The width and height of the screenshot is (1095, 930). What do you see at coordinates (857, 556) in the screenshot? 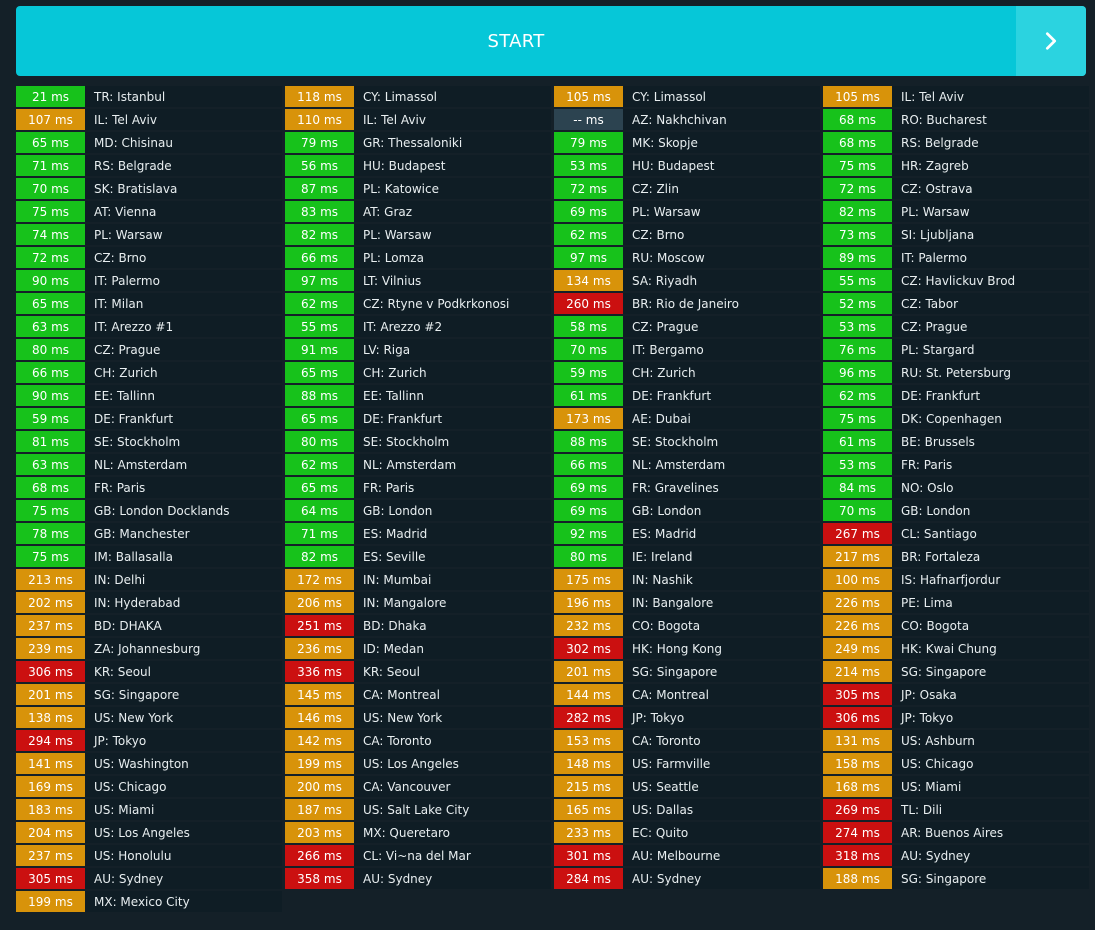
I see `latency-badge: 217 ms` at bounding box center [857, 556].